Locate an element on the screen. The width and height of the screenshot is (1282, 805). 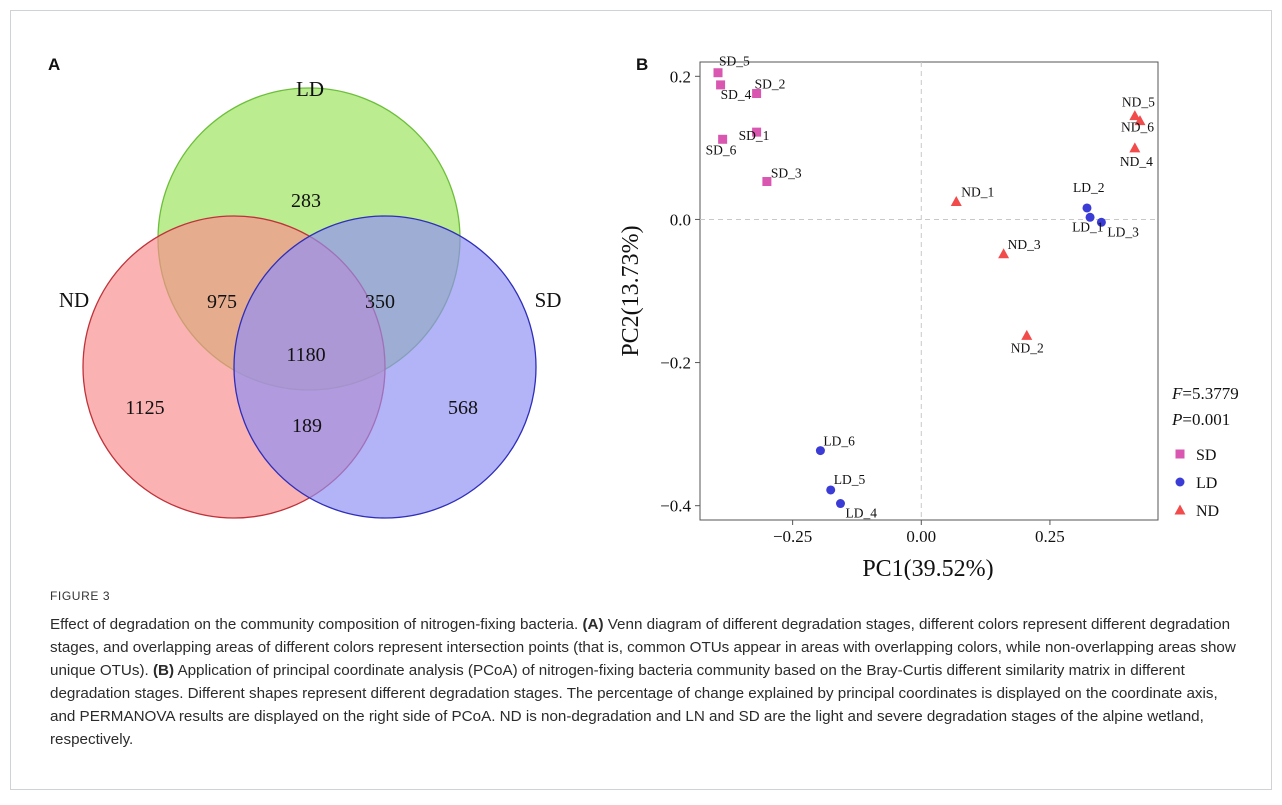
y-tick-label: −0.4 is located at coordinates (675, 506).